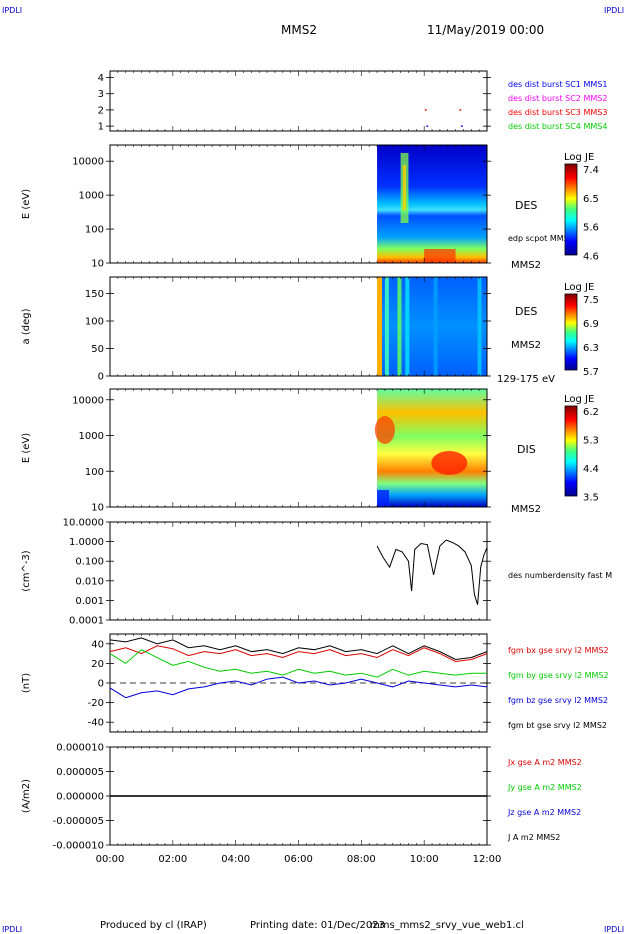 The width and height of the screenshot is (630, 934). I want to click on x-tick-label: 06:00, so click(298, 859).